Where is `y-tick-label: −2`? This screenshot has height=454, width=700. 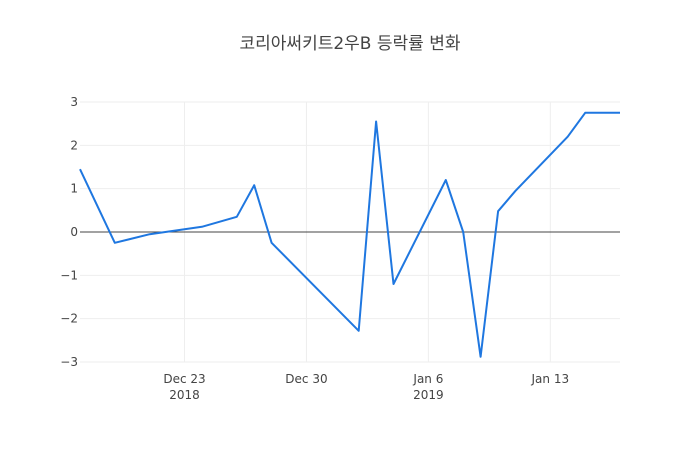
y-tick-label: −2 is located at coordinates (69, 319).